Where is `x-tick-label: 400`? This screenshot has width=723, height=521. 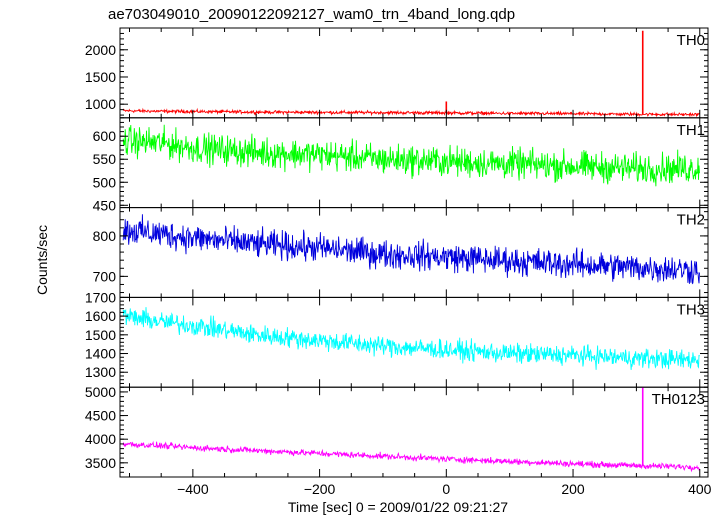 x-tick-label: 400 is located at coordinates (700, 489).